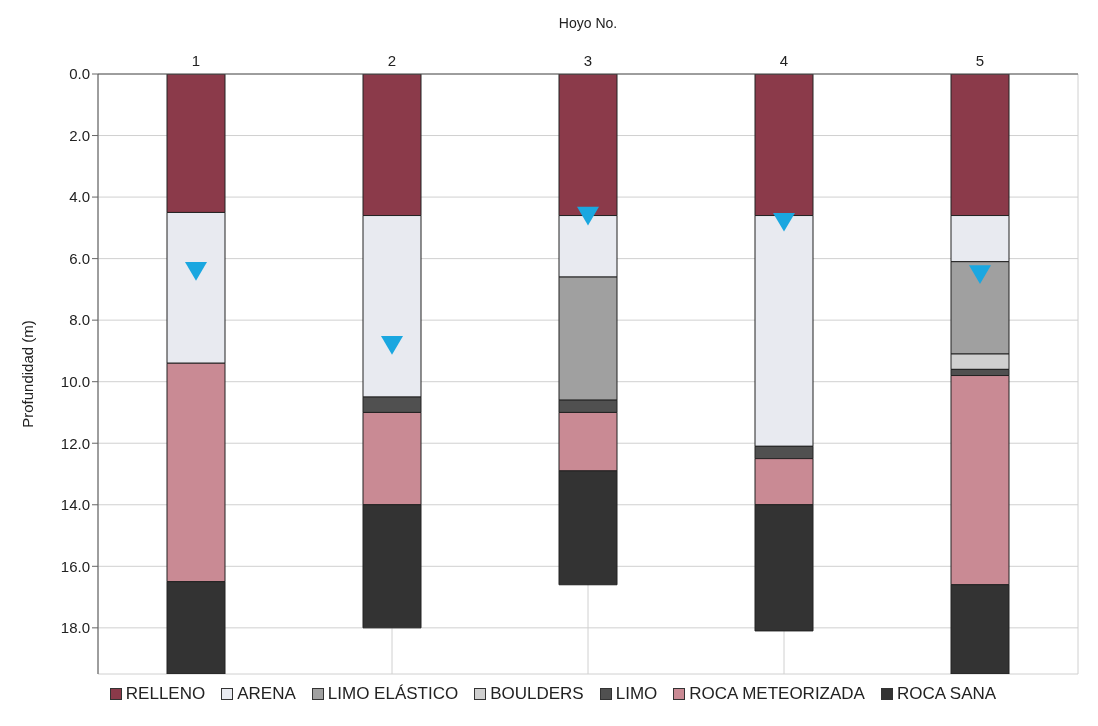 The width and height of the screenshot is (1098, 726). I want to click on x-tick-label: 5, so click(980, 60).